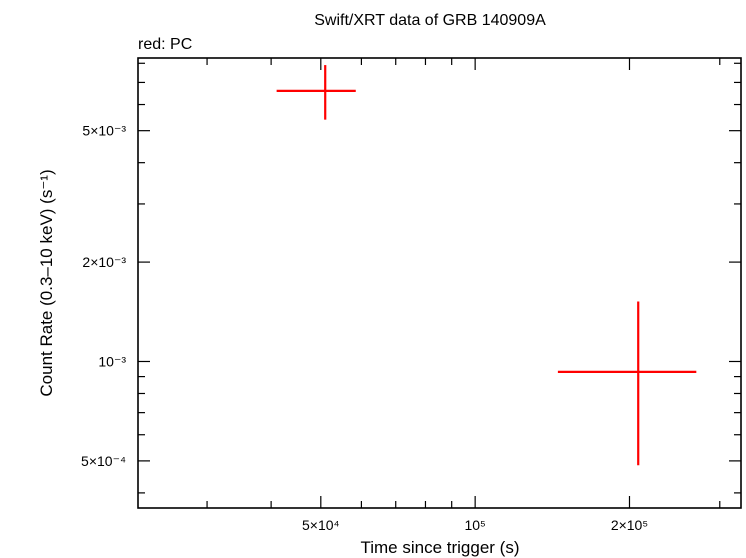  Describe the element at coordinates (430, 20) in the screenshot. I see `chart-title: Swift/XRT data of GRB 140909A` at that location.